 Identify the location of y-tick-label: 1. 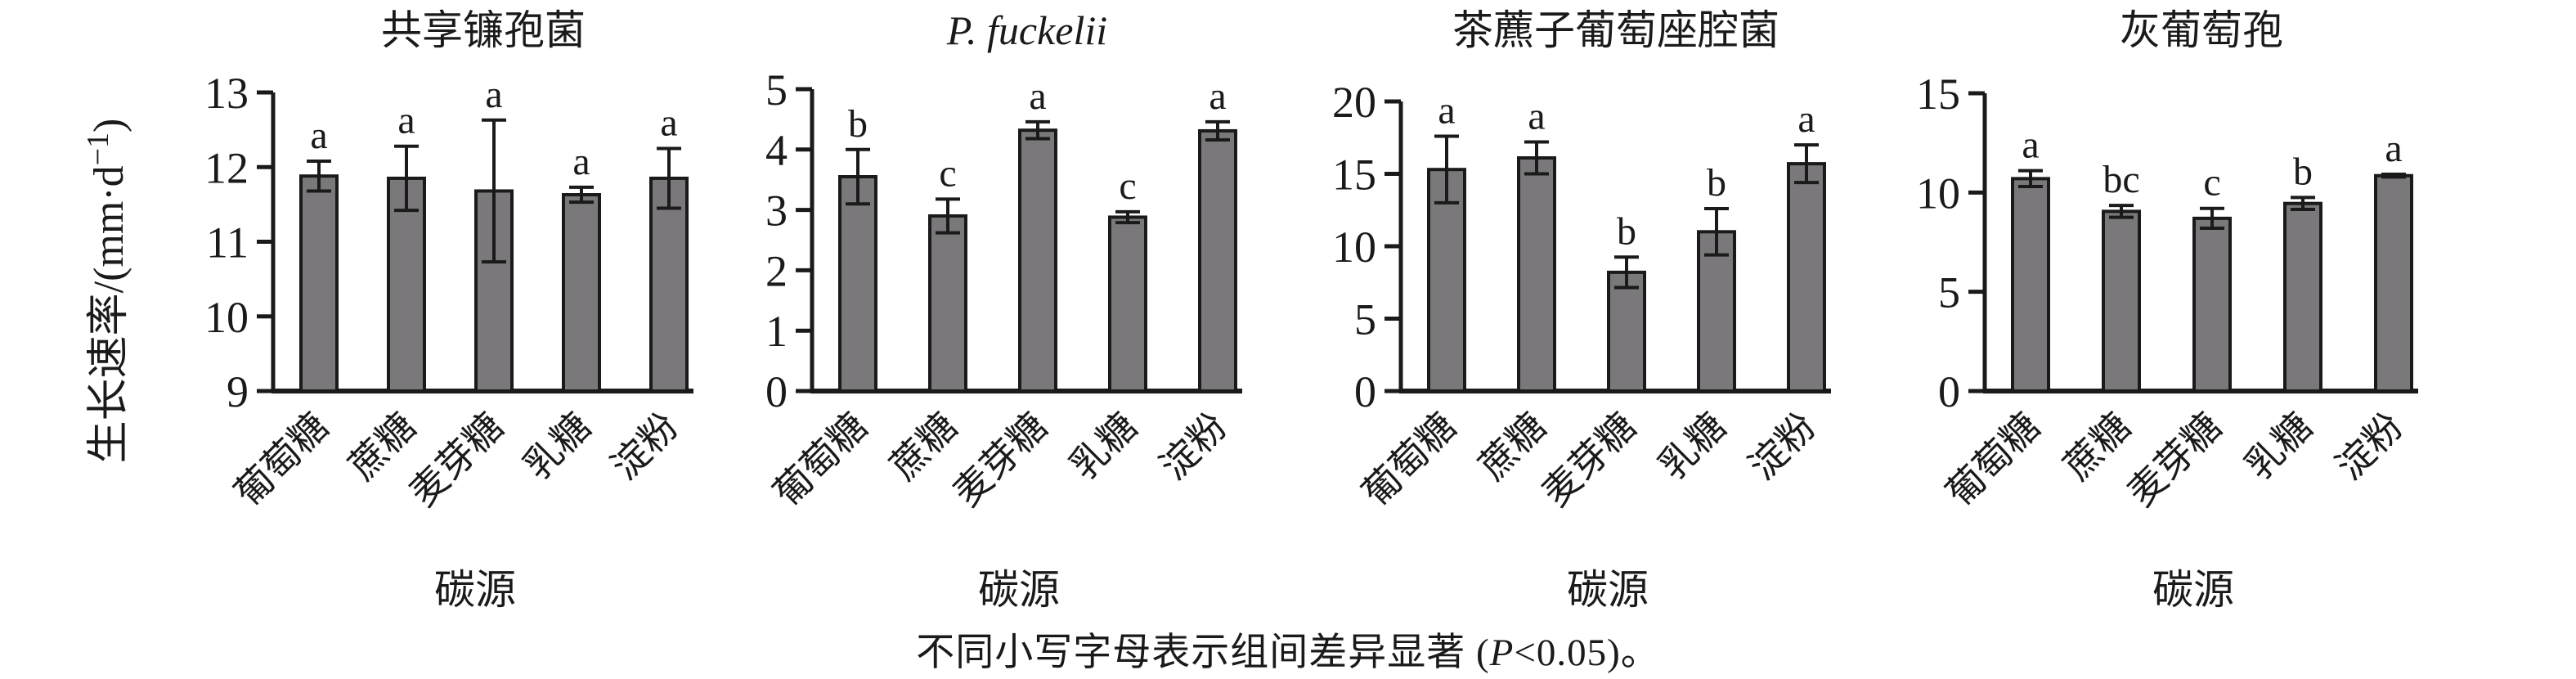
(776, 332).